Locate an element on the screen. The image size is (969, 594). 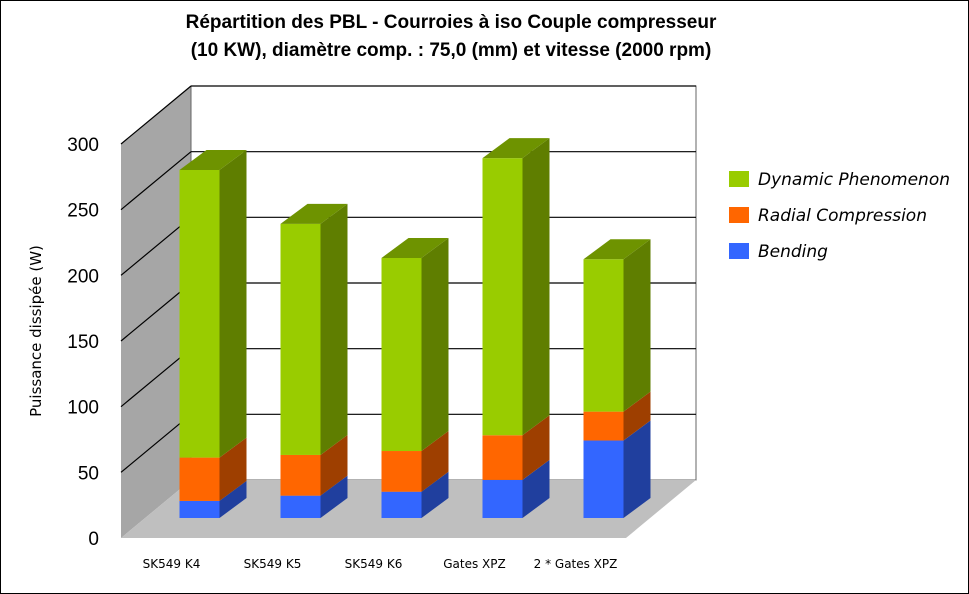
x-tick-label: 2 * Gates XPZ is located at coordinates (576, 564).